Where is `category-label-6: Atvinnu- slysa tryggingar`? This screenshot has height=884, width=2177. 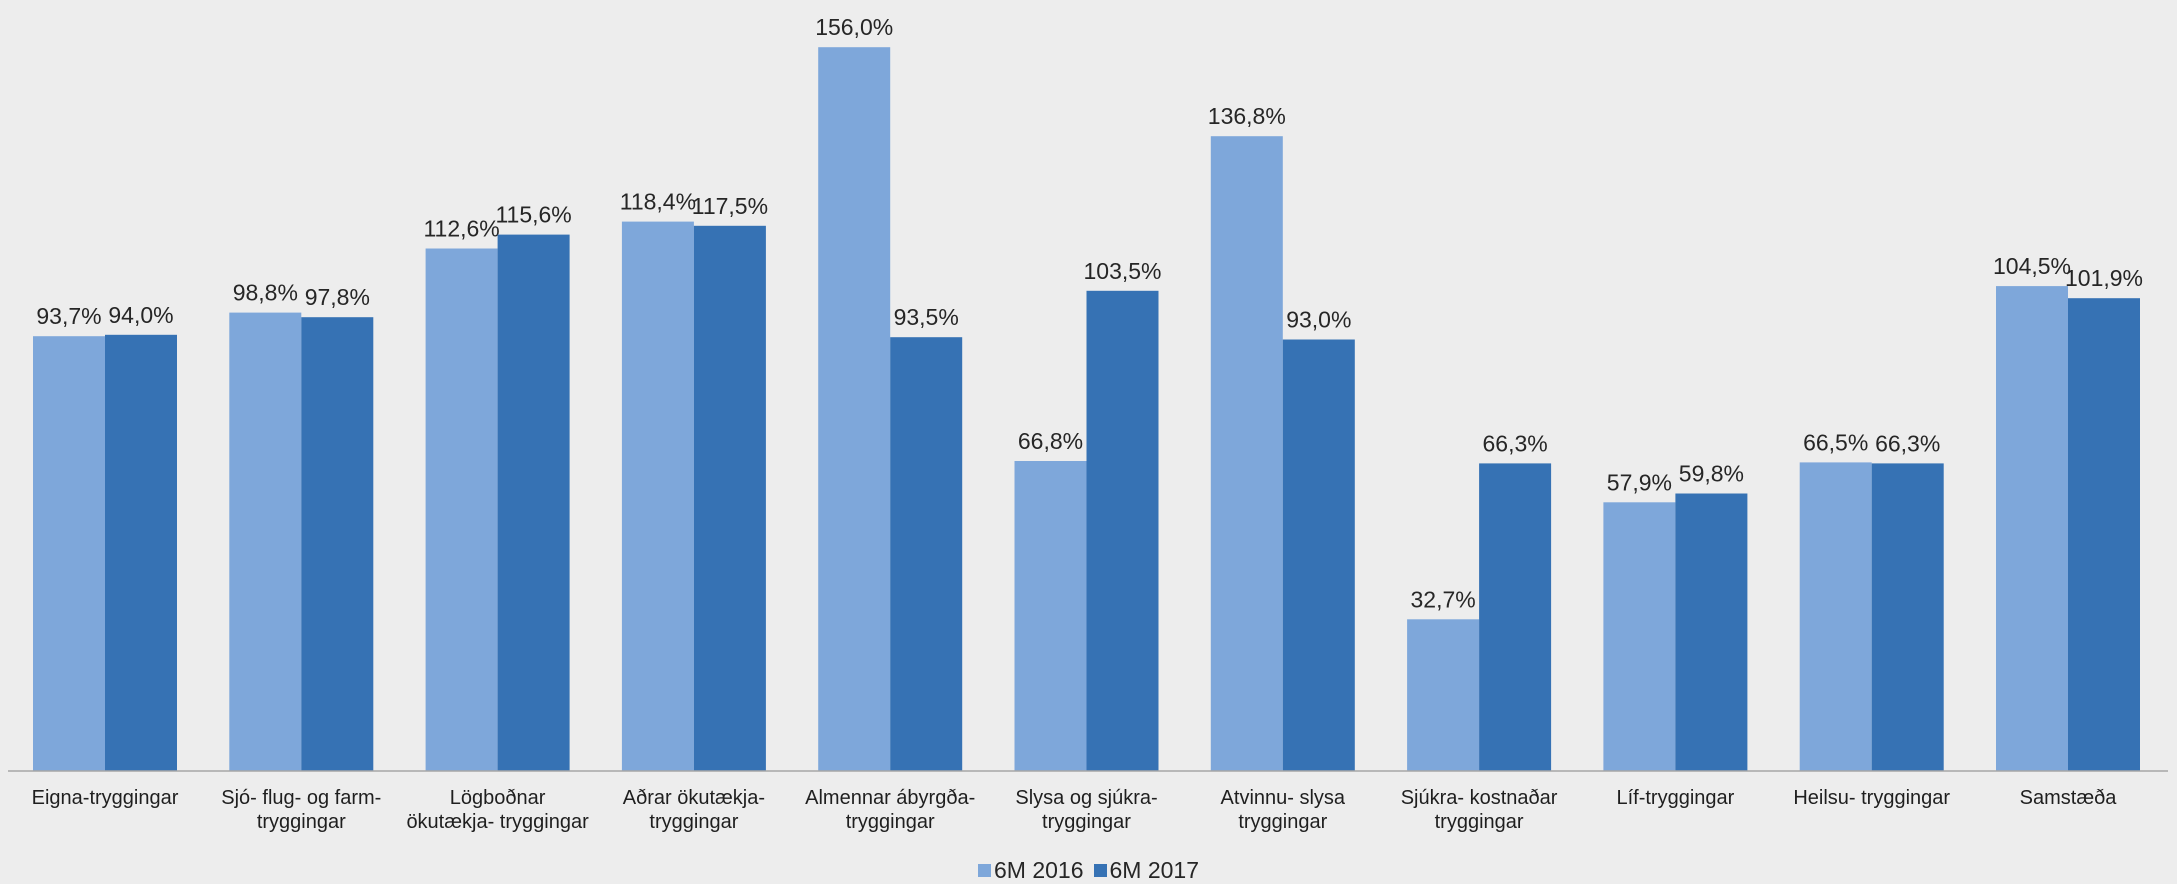
category-label-6: Atvinnu- slysa tryggingar is located at coordinates (1283, 810).